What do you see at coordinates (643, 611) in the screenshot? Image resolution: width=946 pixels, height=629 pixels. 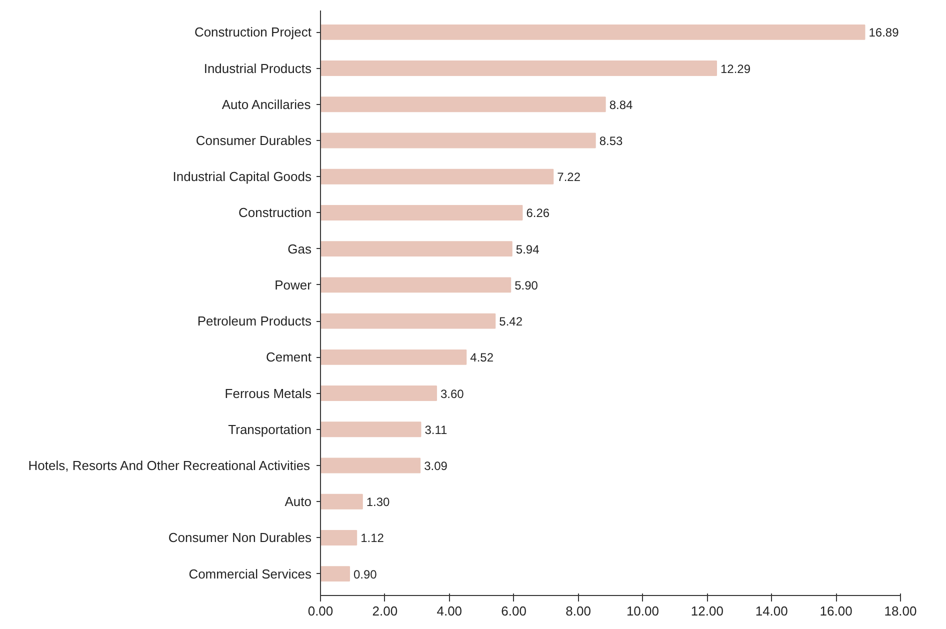 I see `x-tick-label: 10.00` at bounding box center [643, 611].